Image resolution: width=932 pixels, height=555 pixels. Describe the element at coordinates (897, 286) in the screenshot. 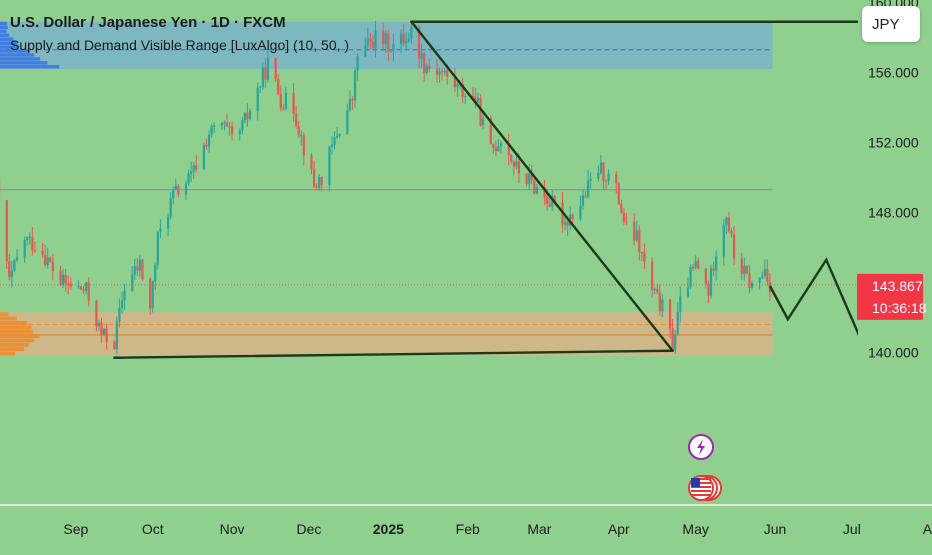

I see `price-tag-value: 143.867` at that location.